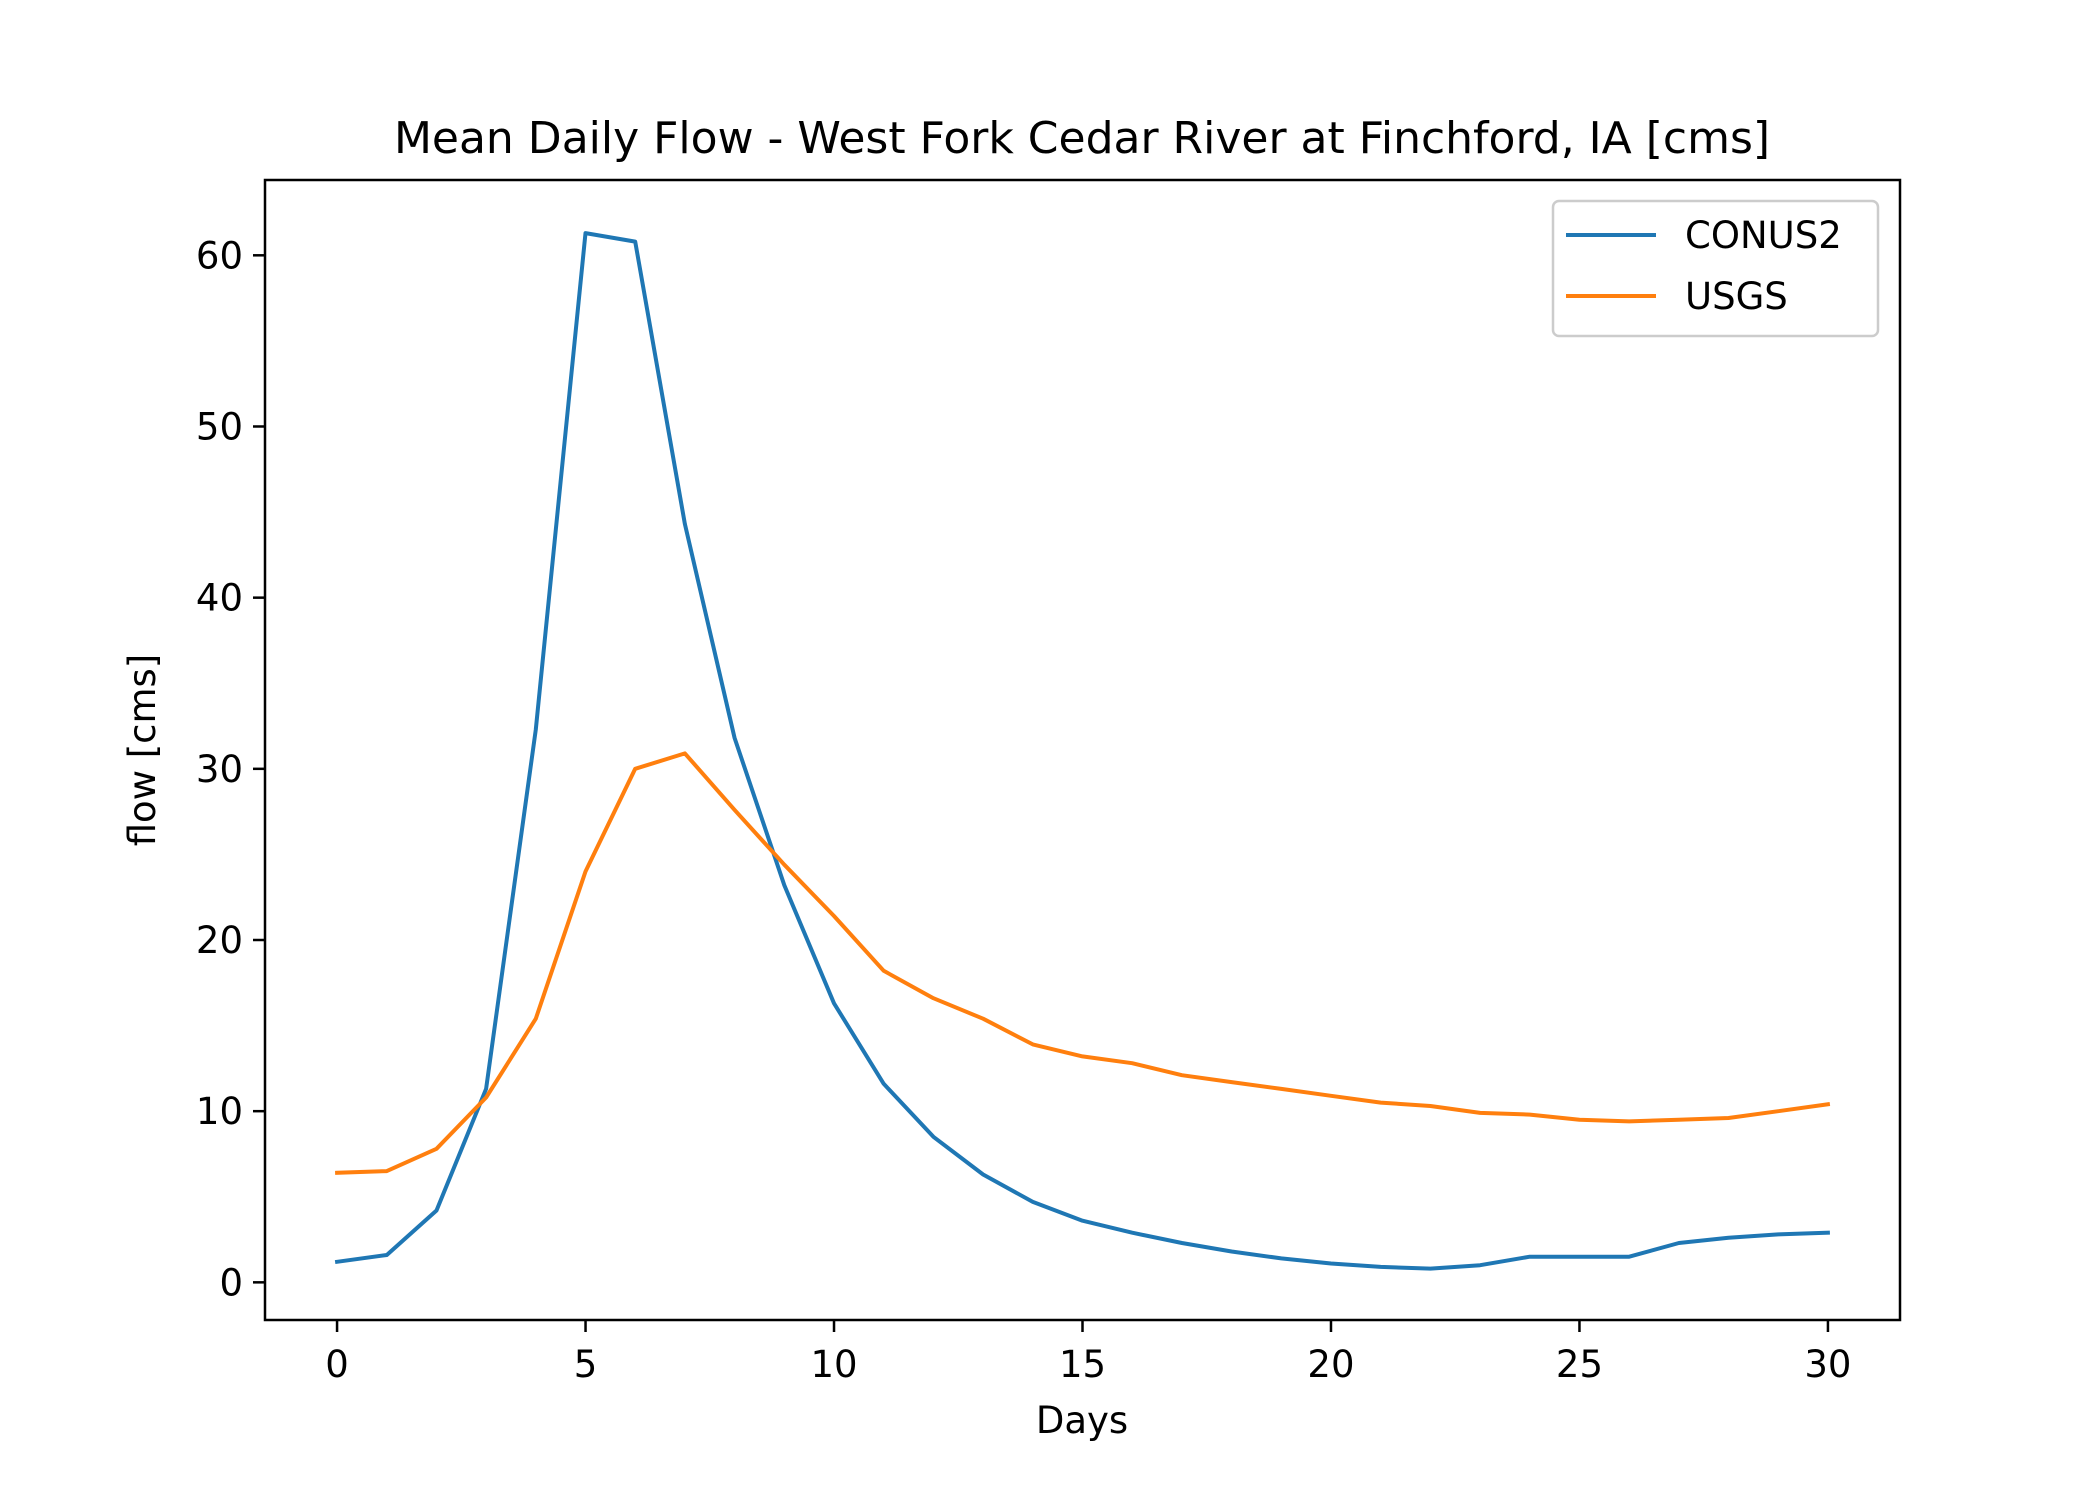 The image size is (2100, 1500). Describe the element at coordinates (1827, 1364) in the screenshot. I see `x-tick-label: 30` at that location.